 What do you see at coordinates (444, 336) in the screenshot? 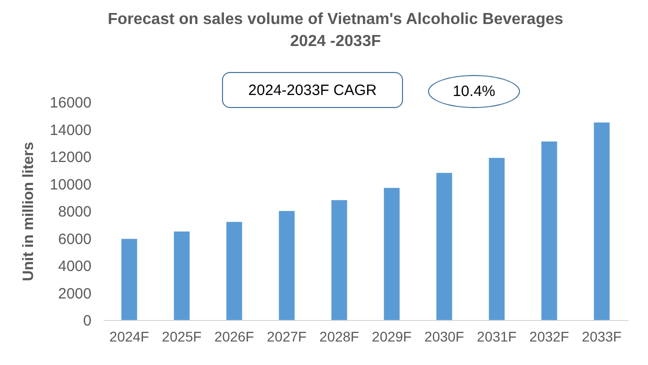
I see `x-tick-label: 2030F` at bounding box center [444, 336].